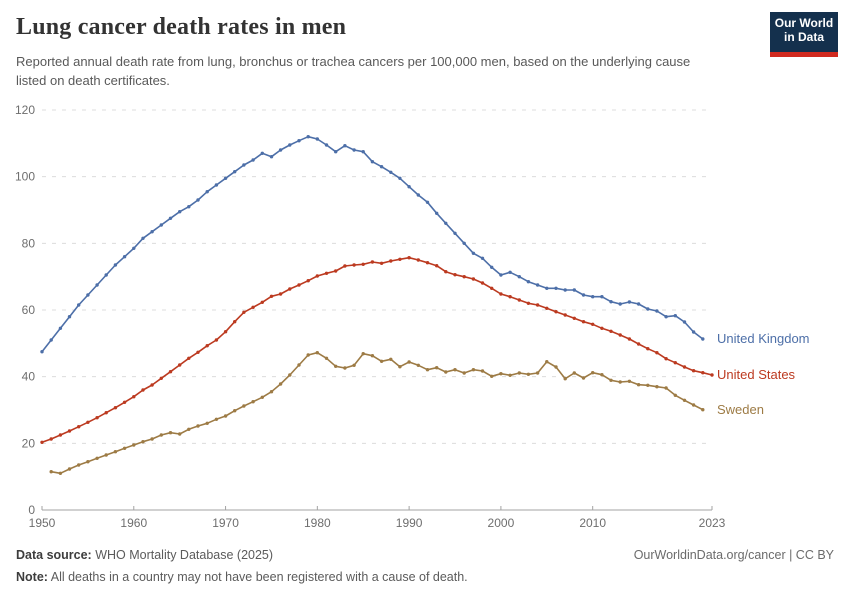 This screenshot has width=850, height=600. Describe the element at coordinates (42, 523) in the screenshot. I see `x-axis-tick-1950: 1950` at that location.